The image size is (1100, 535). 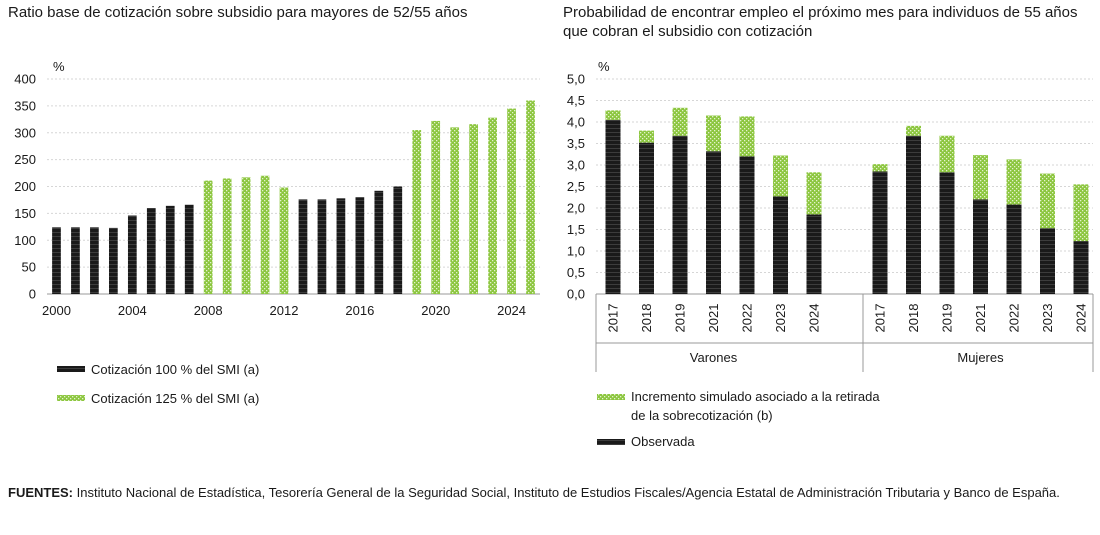 I want to click on x-tick-label: 2000, so click(x=56, y=310).